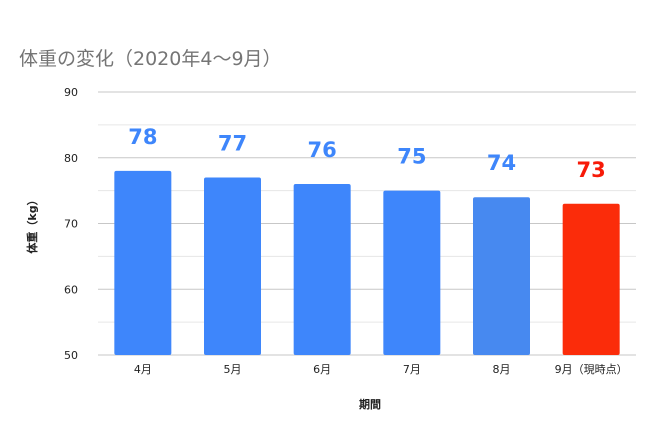 Image resolution: width=660 pixels, height=440 pixels. Describe the element at coordinates (142, 137) in the screenshot. I see `data-label: 78` at that location.